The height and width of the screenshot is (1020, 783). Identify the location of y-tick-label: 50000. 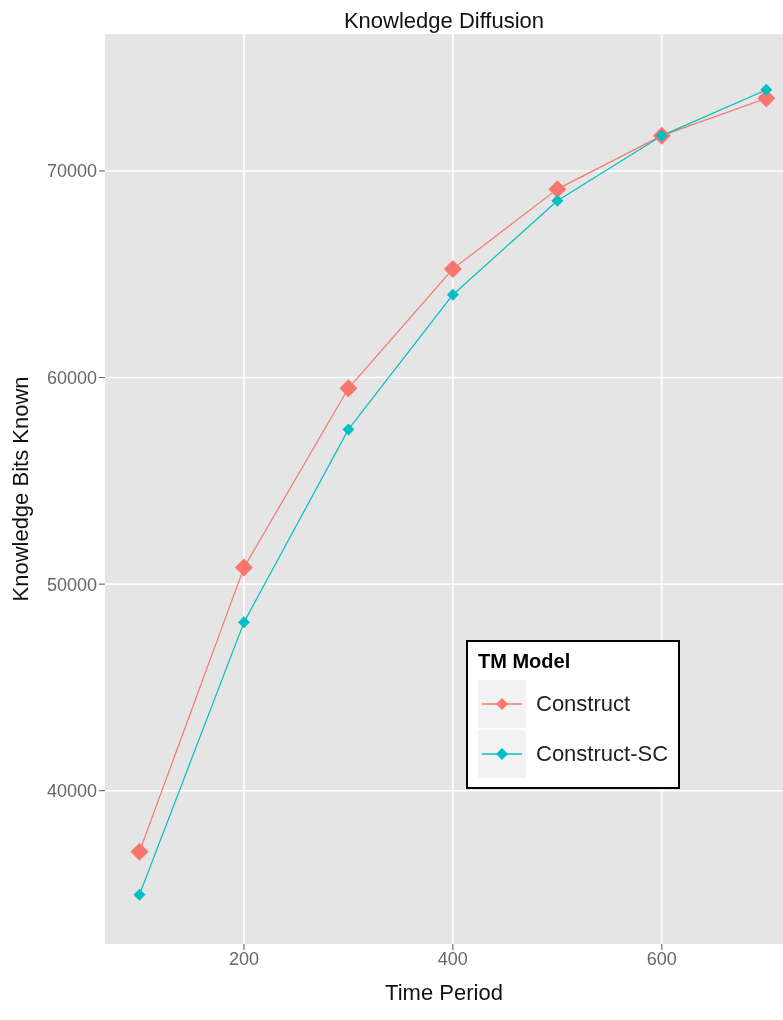
(71, 584).